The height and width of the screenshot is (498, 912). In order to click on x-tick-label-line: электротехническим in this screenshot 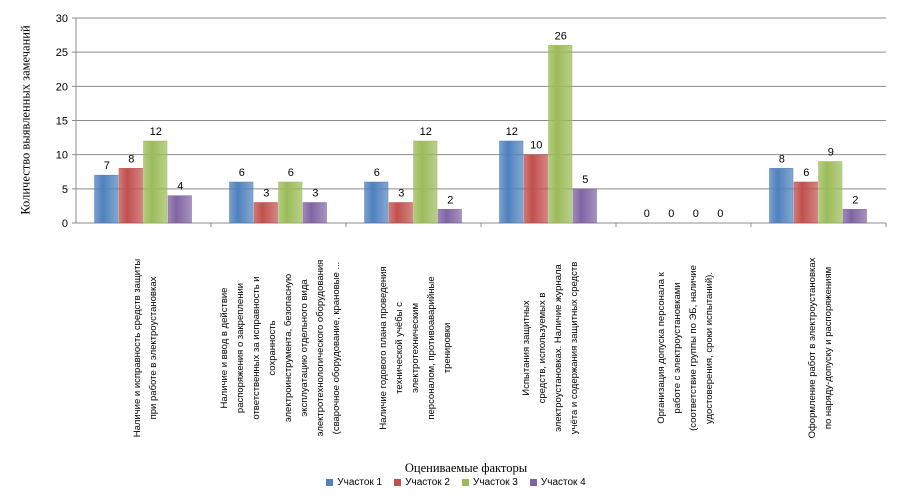, I will do `click(415, 348)`.